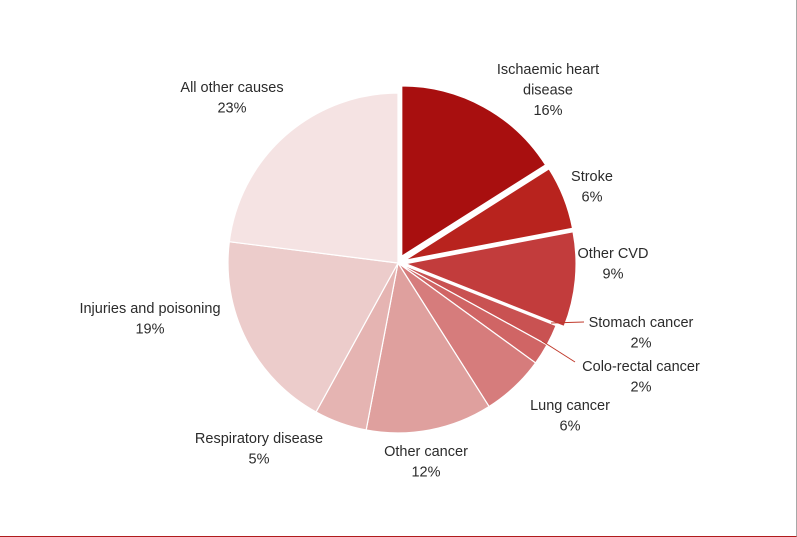 Image resolution: width=797 pixels, height=537 pixels. Describe the element at coordinates (259, 439) in the screenshot. I see `slice-name-label: Respiratory disease` at that location.